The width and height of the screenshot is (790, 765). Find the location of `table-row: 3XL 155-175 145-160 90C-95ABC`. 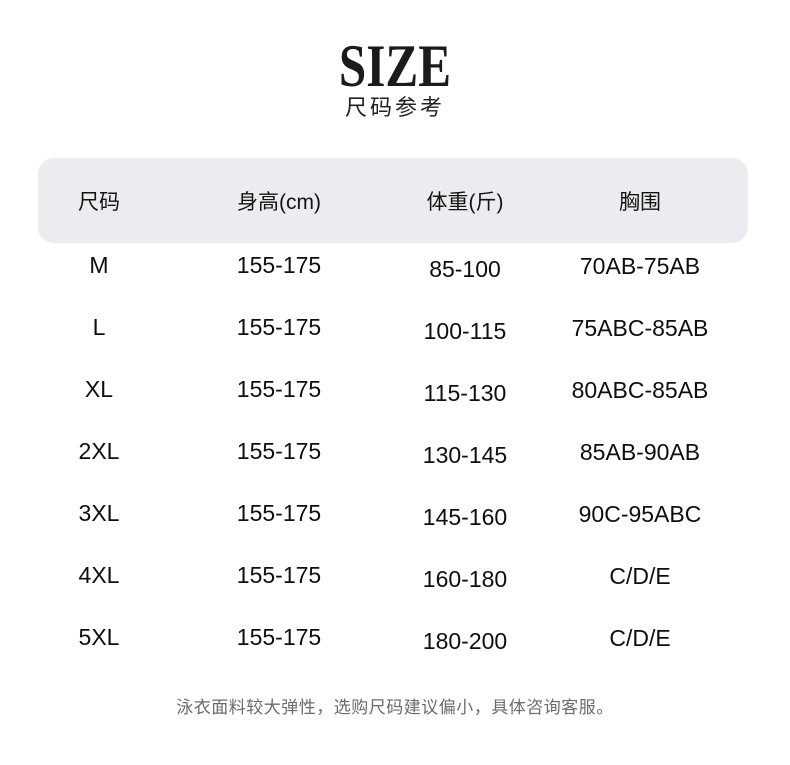

table-row: 3XL 155-175 145-160 90C-95ABC is located at coordinates (393, 513).